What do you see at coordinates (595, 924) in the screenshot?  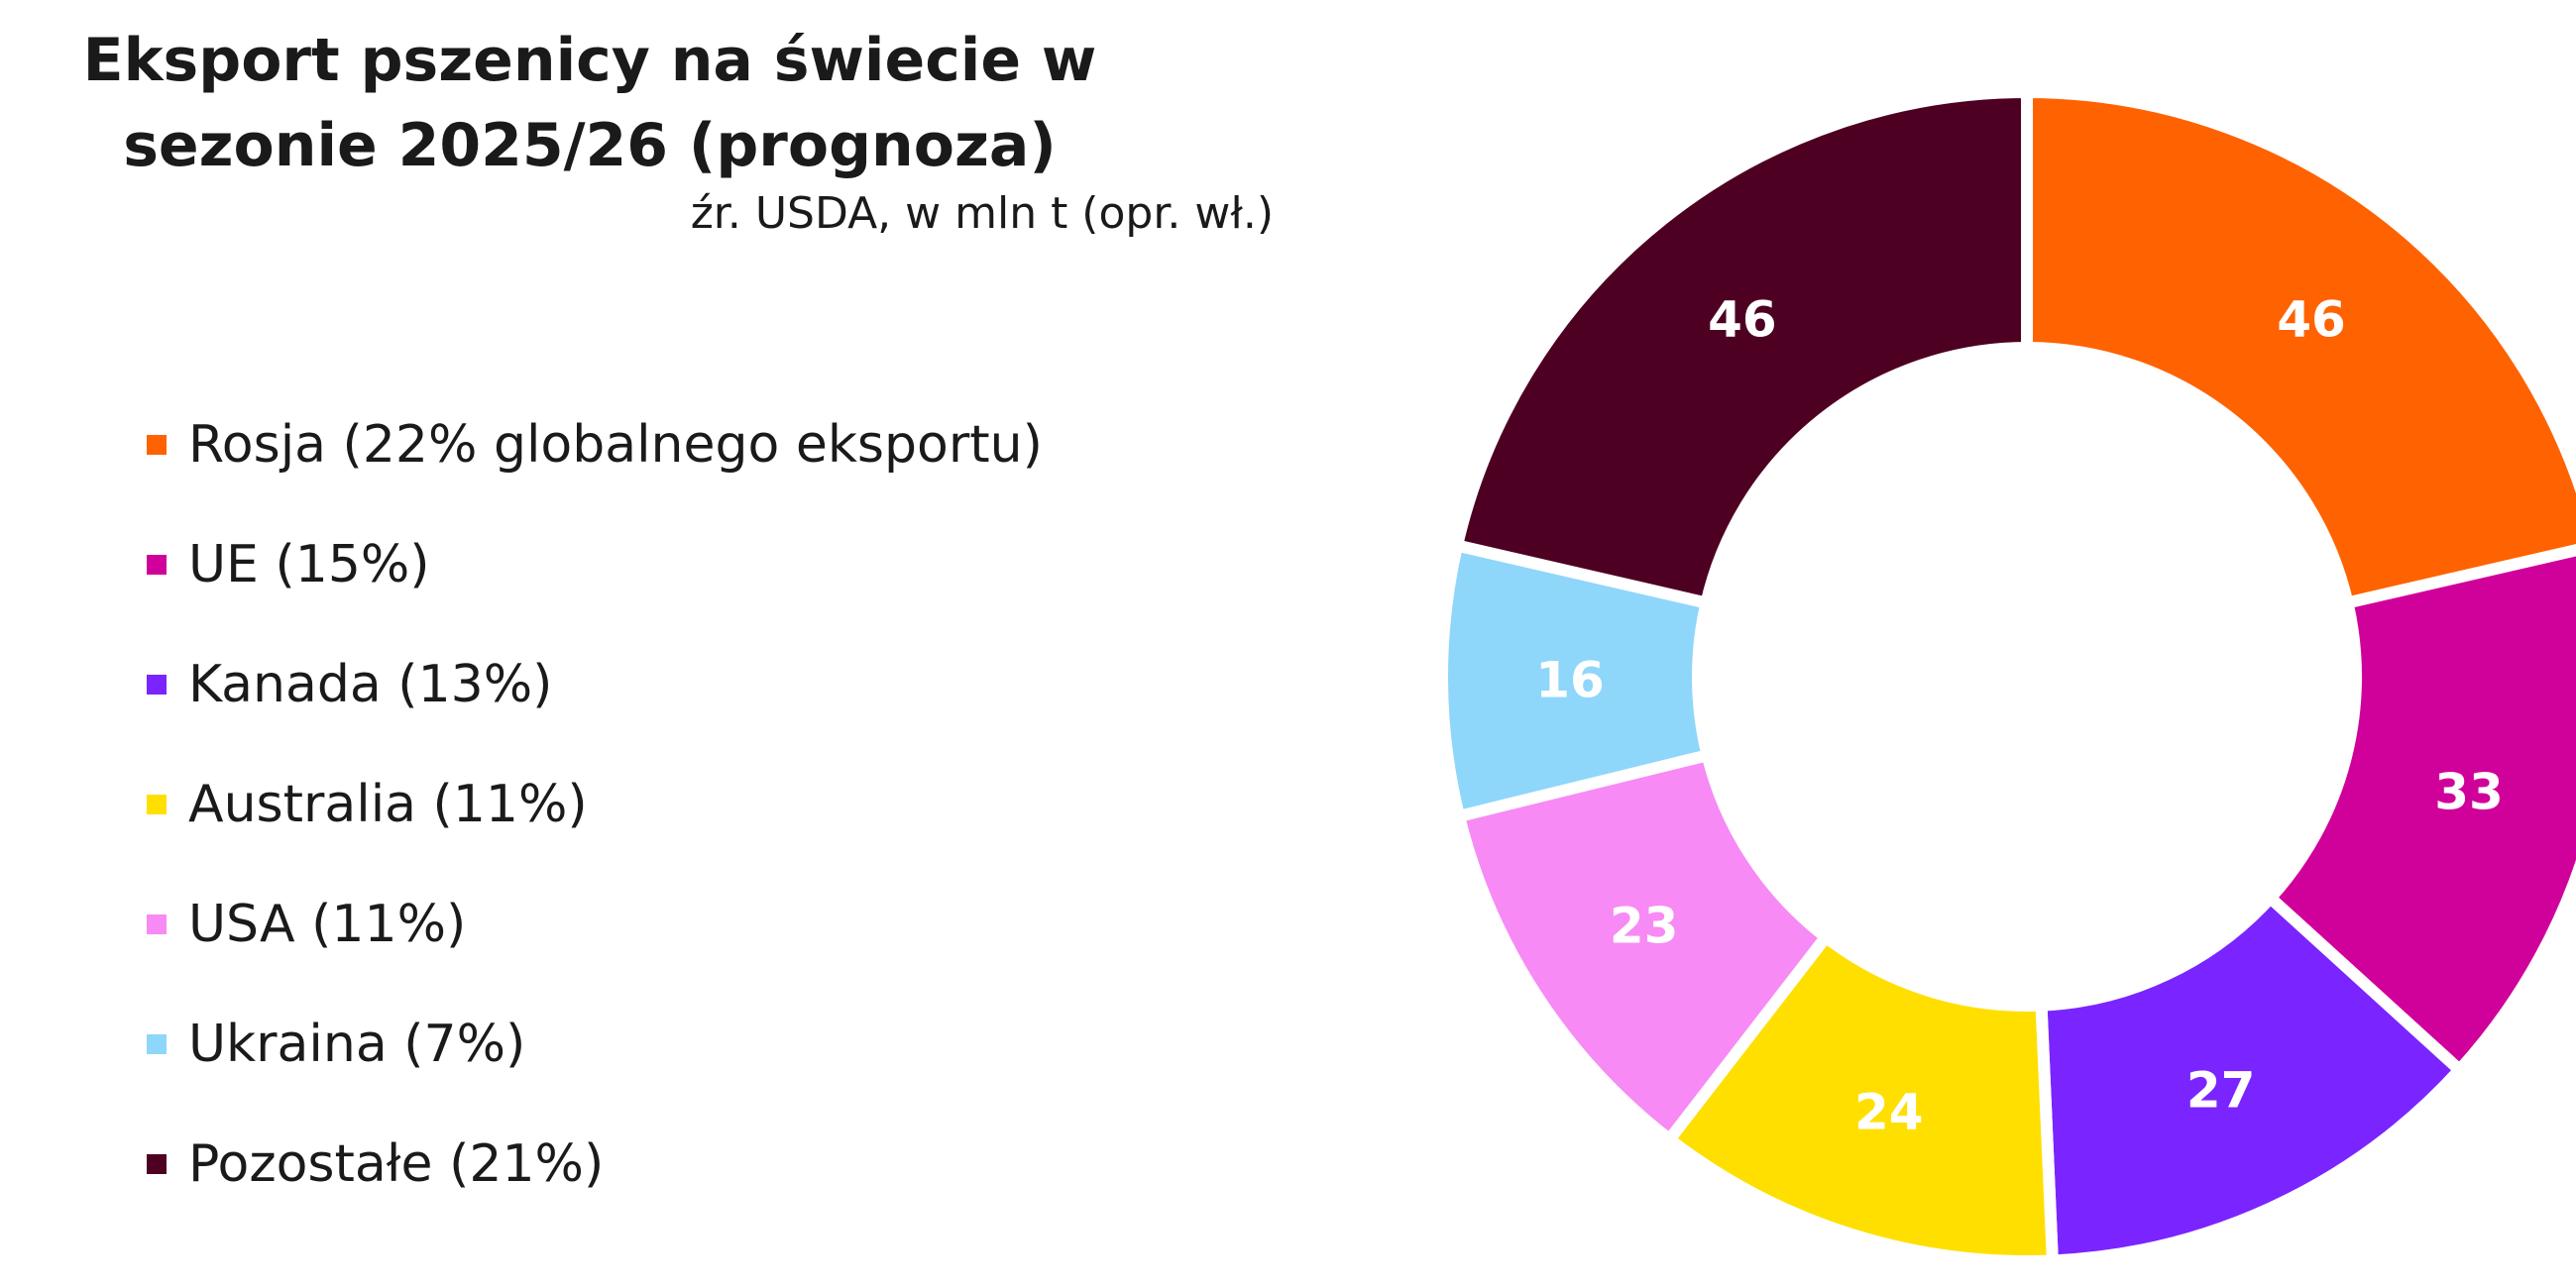 I see `legend-item-usa: USA (11%)` at bounding box center [595, 924].